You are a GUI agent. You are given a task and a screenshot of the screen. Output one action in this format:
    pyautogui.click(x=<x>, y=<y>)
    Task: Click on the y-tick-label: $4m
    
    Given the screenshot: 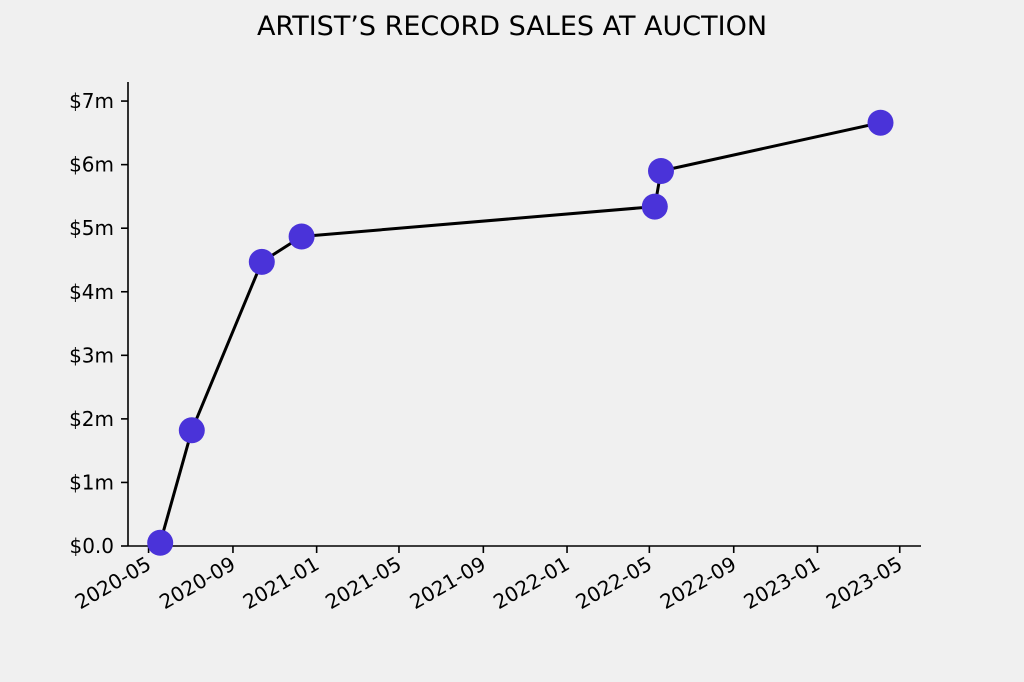 What is the action you would take?
    pyautogui.click(x=91, y=292)
    